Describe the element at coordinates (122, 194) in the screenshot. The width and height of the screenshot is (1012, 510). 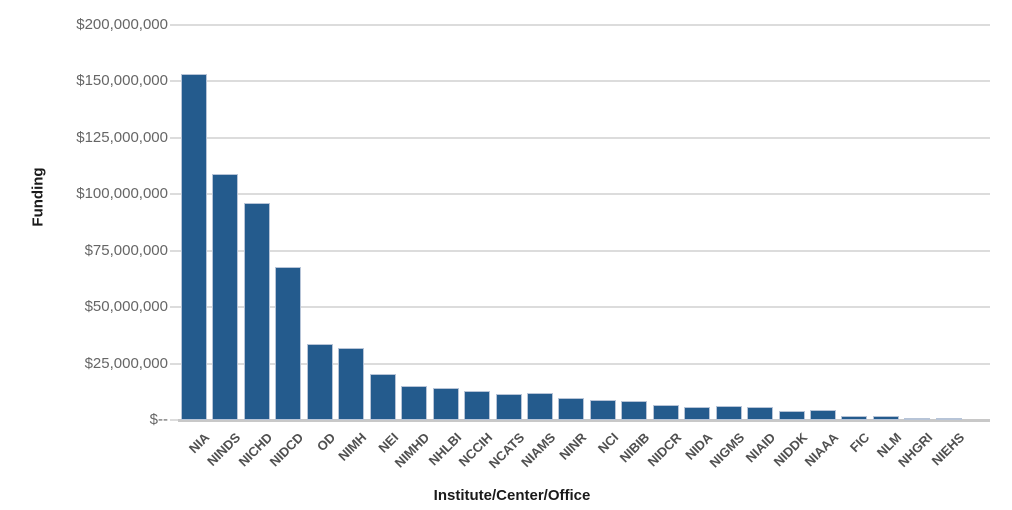
I see `y-tick-label: $100,000,000` at that location.